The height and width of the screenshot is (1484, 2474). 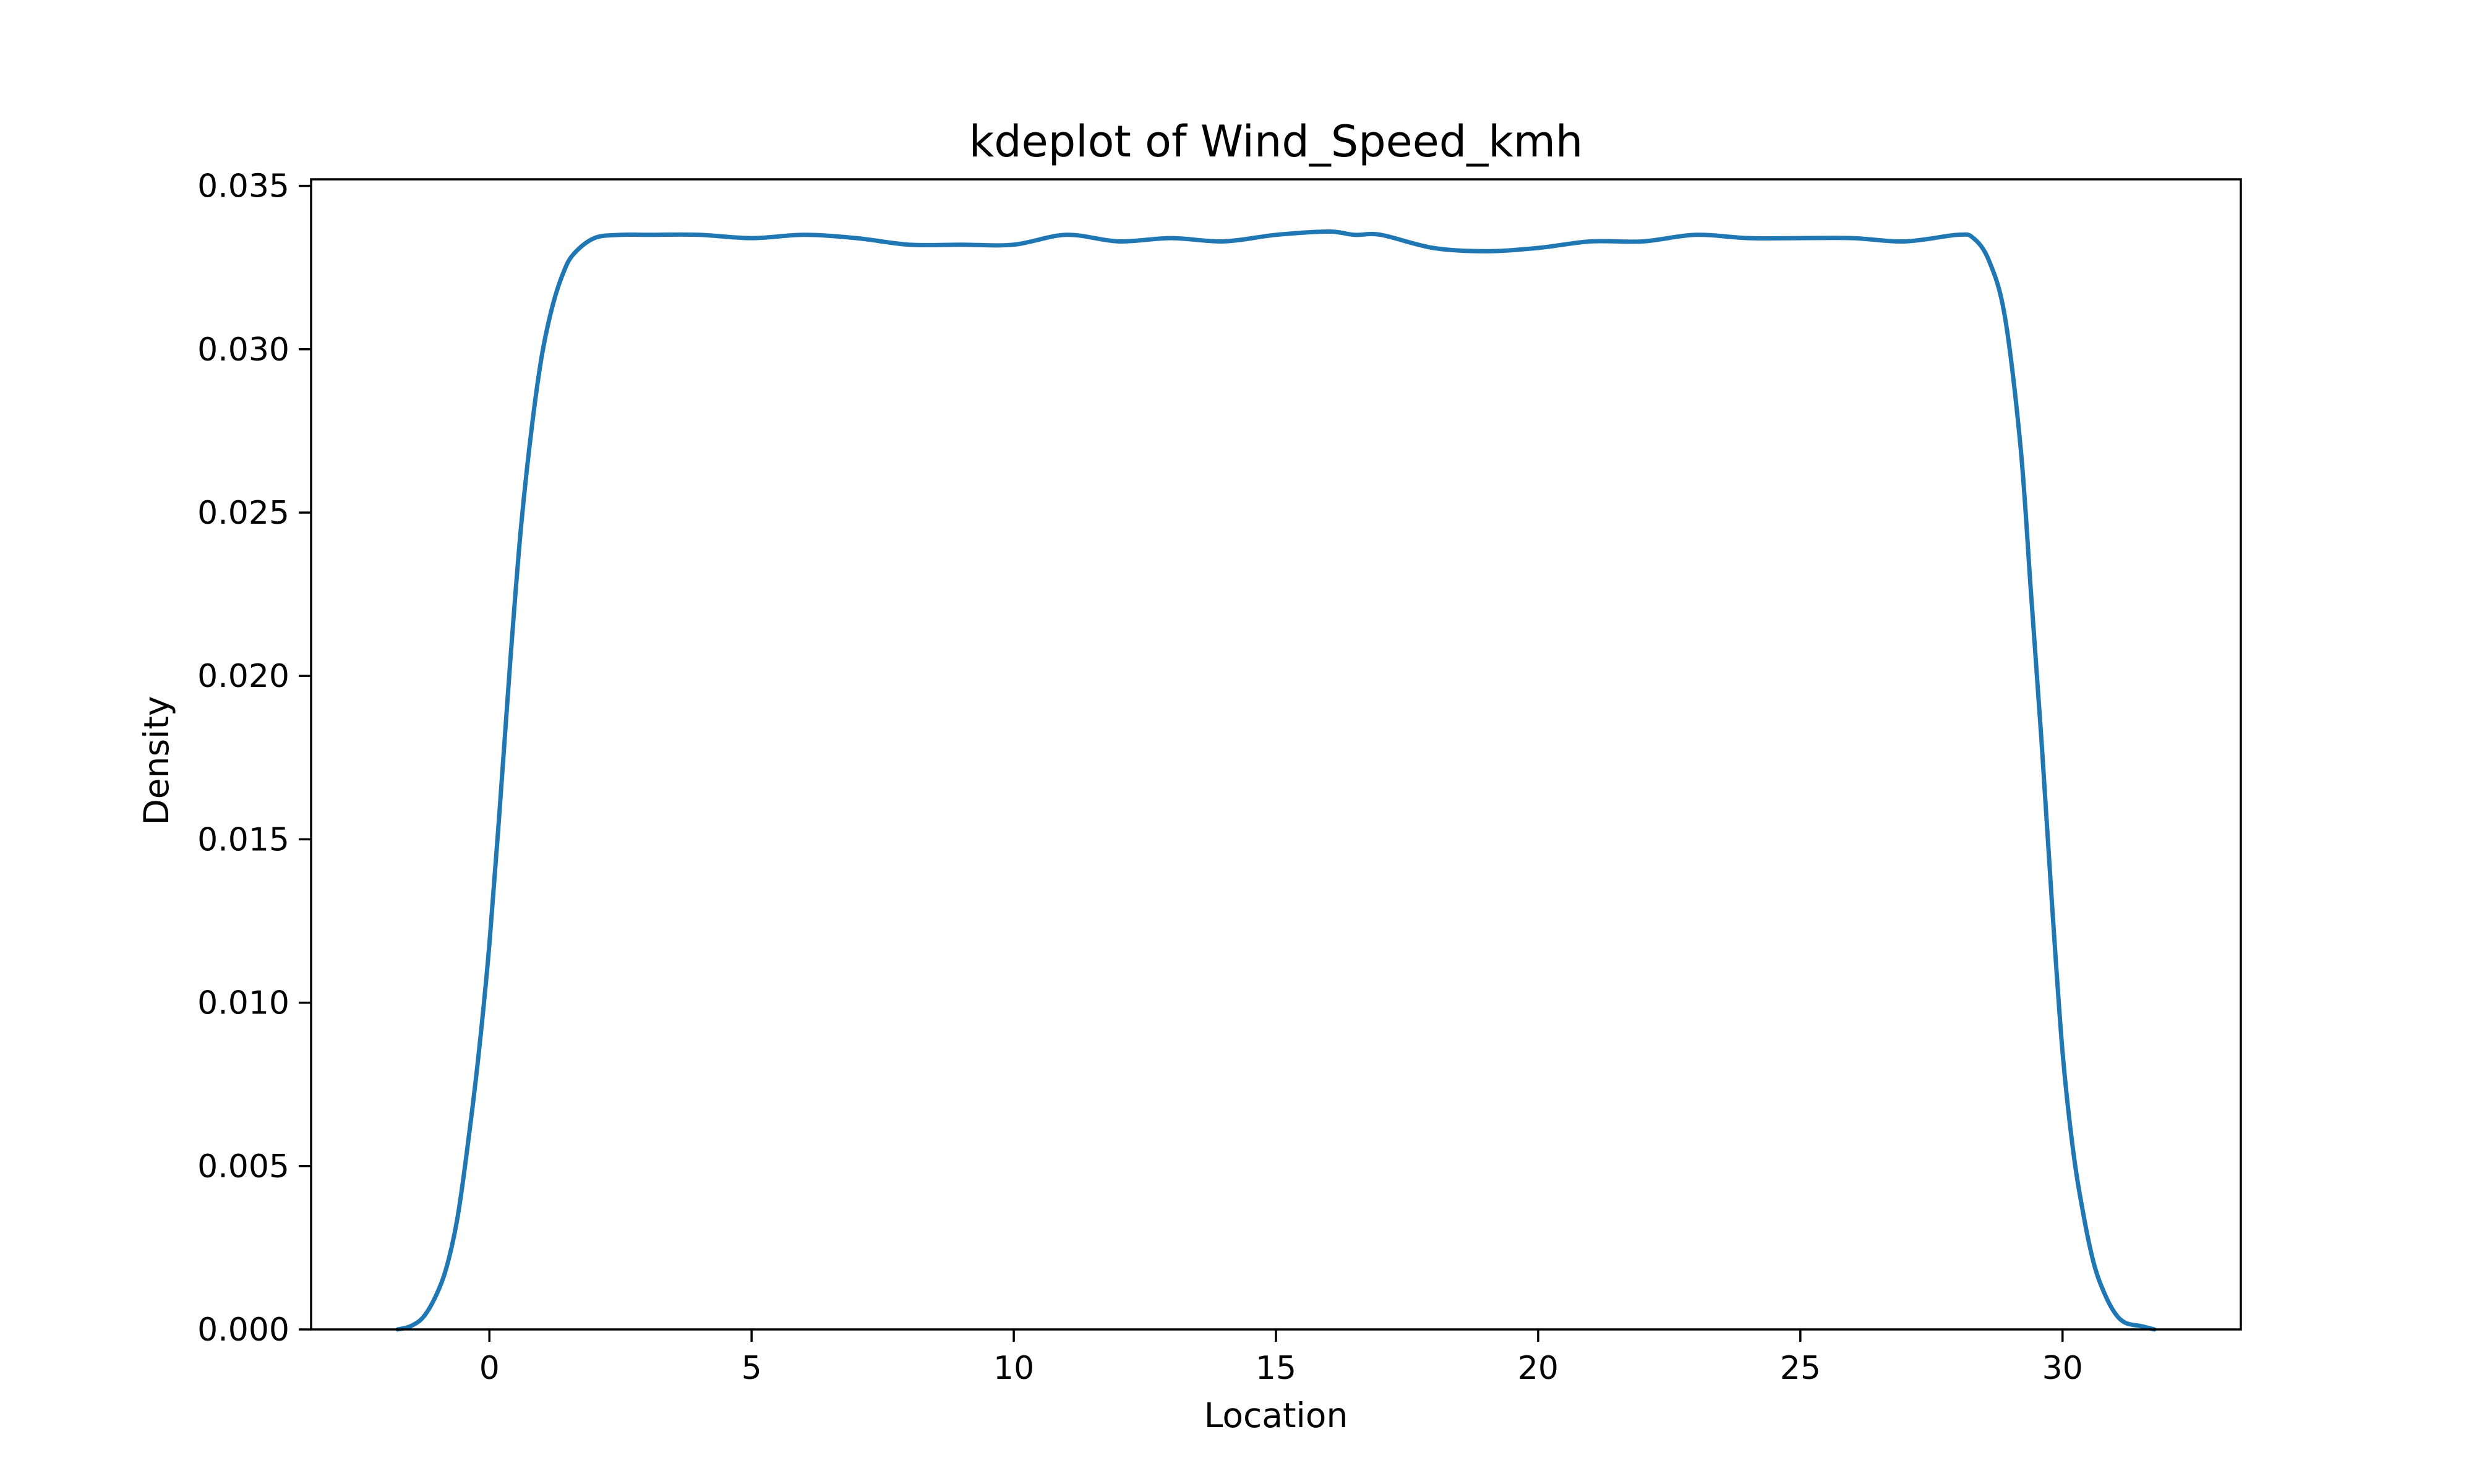 I want to click on y-tick-label: 0.015, so click(x=243, y=839).